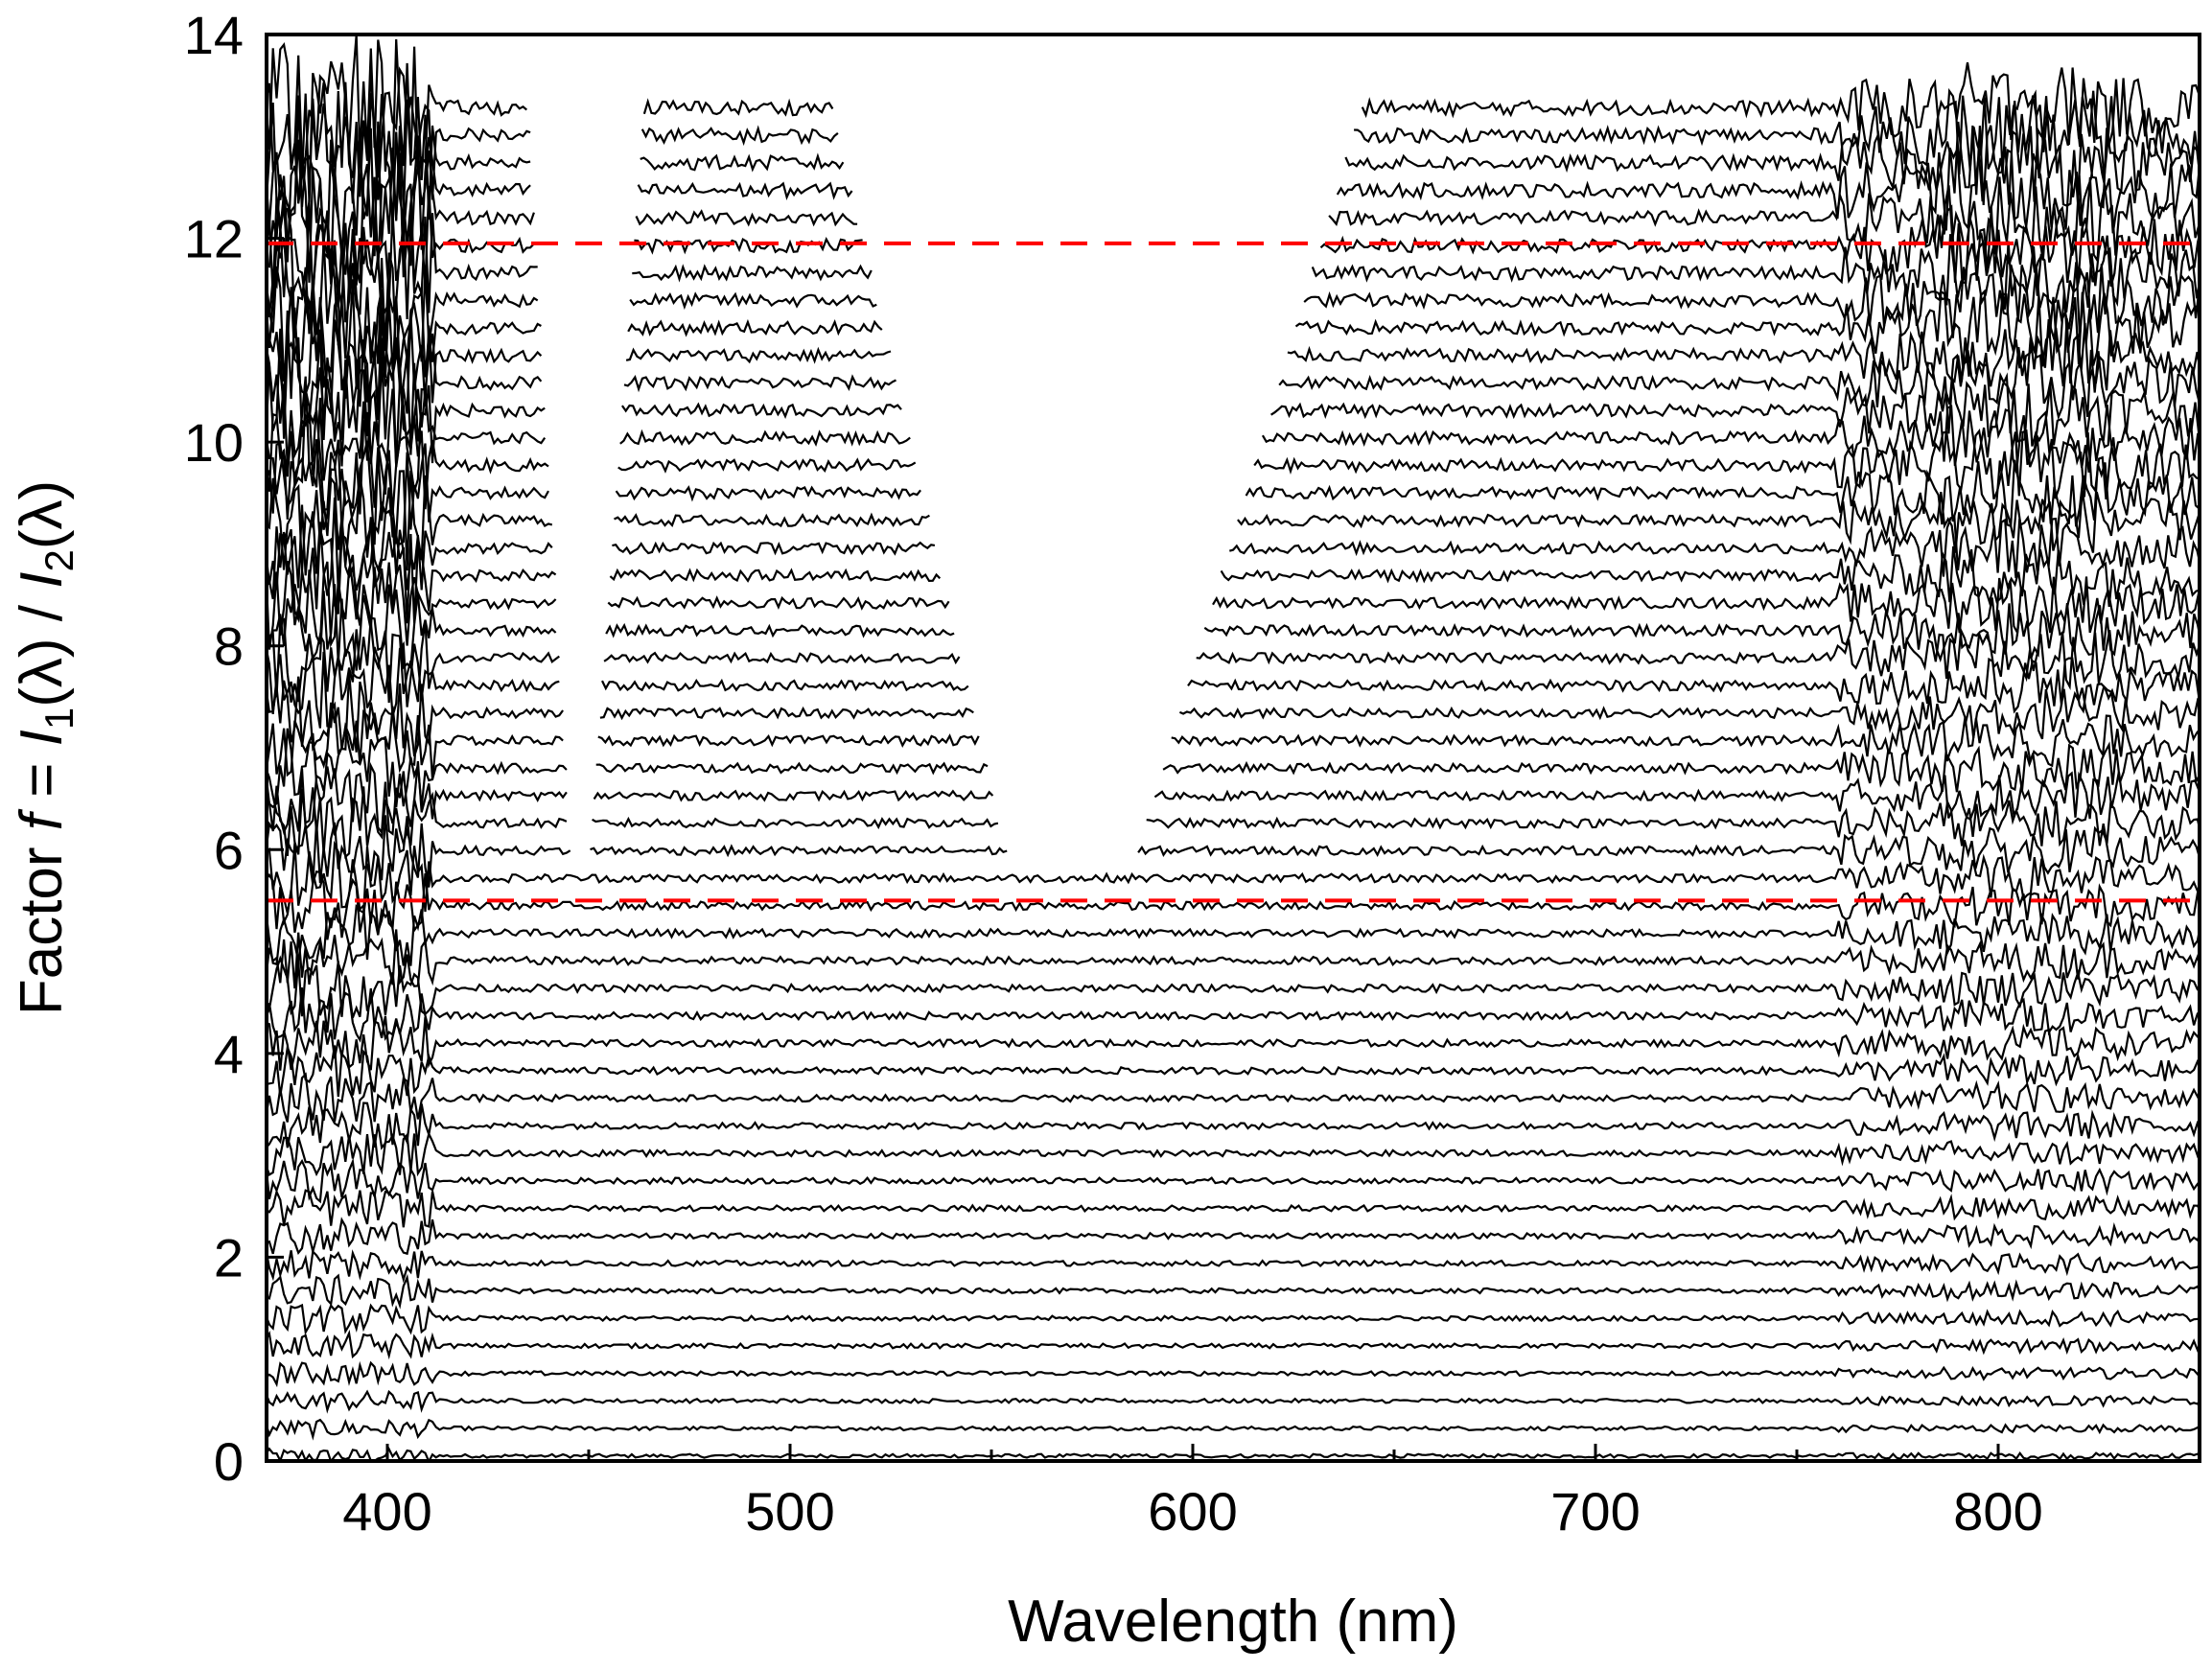  I want to click on x-tick-label: 800, so click(1997, 1512).